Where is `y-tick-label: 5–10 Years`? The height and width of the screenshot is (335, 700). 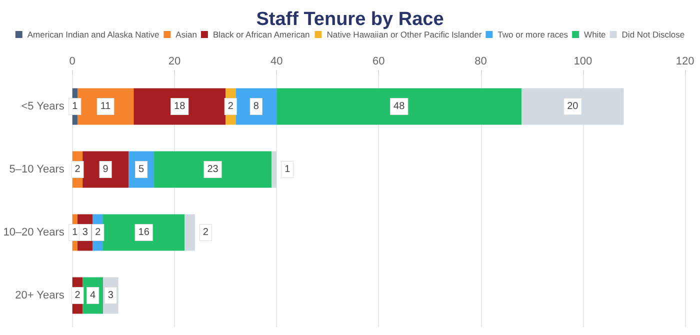
y-tick-label: 5–10 Years is located at coordinates (37, 170).